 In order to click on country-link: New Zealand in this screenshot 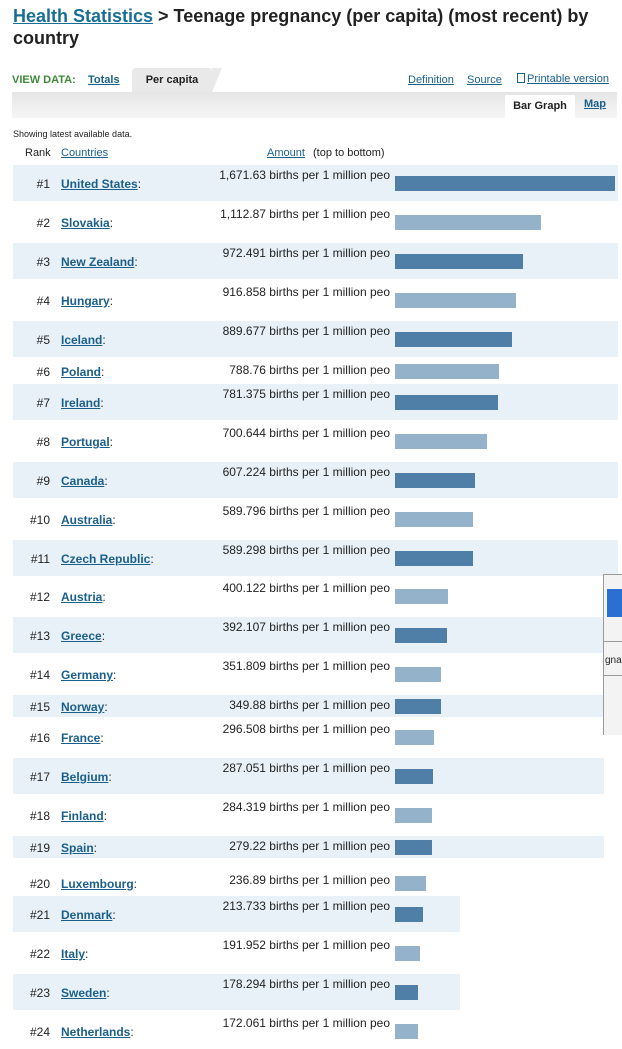, I will do `click(98, 262)`.